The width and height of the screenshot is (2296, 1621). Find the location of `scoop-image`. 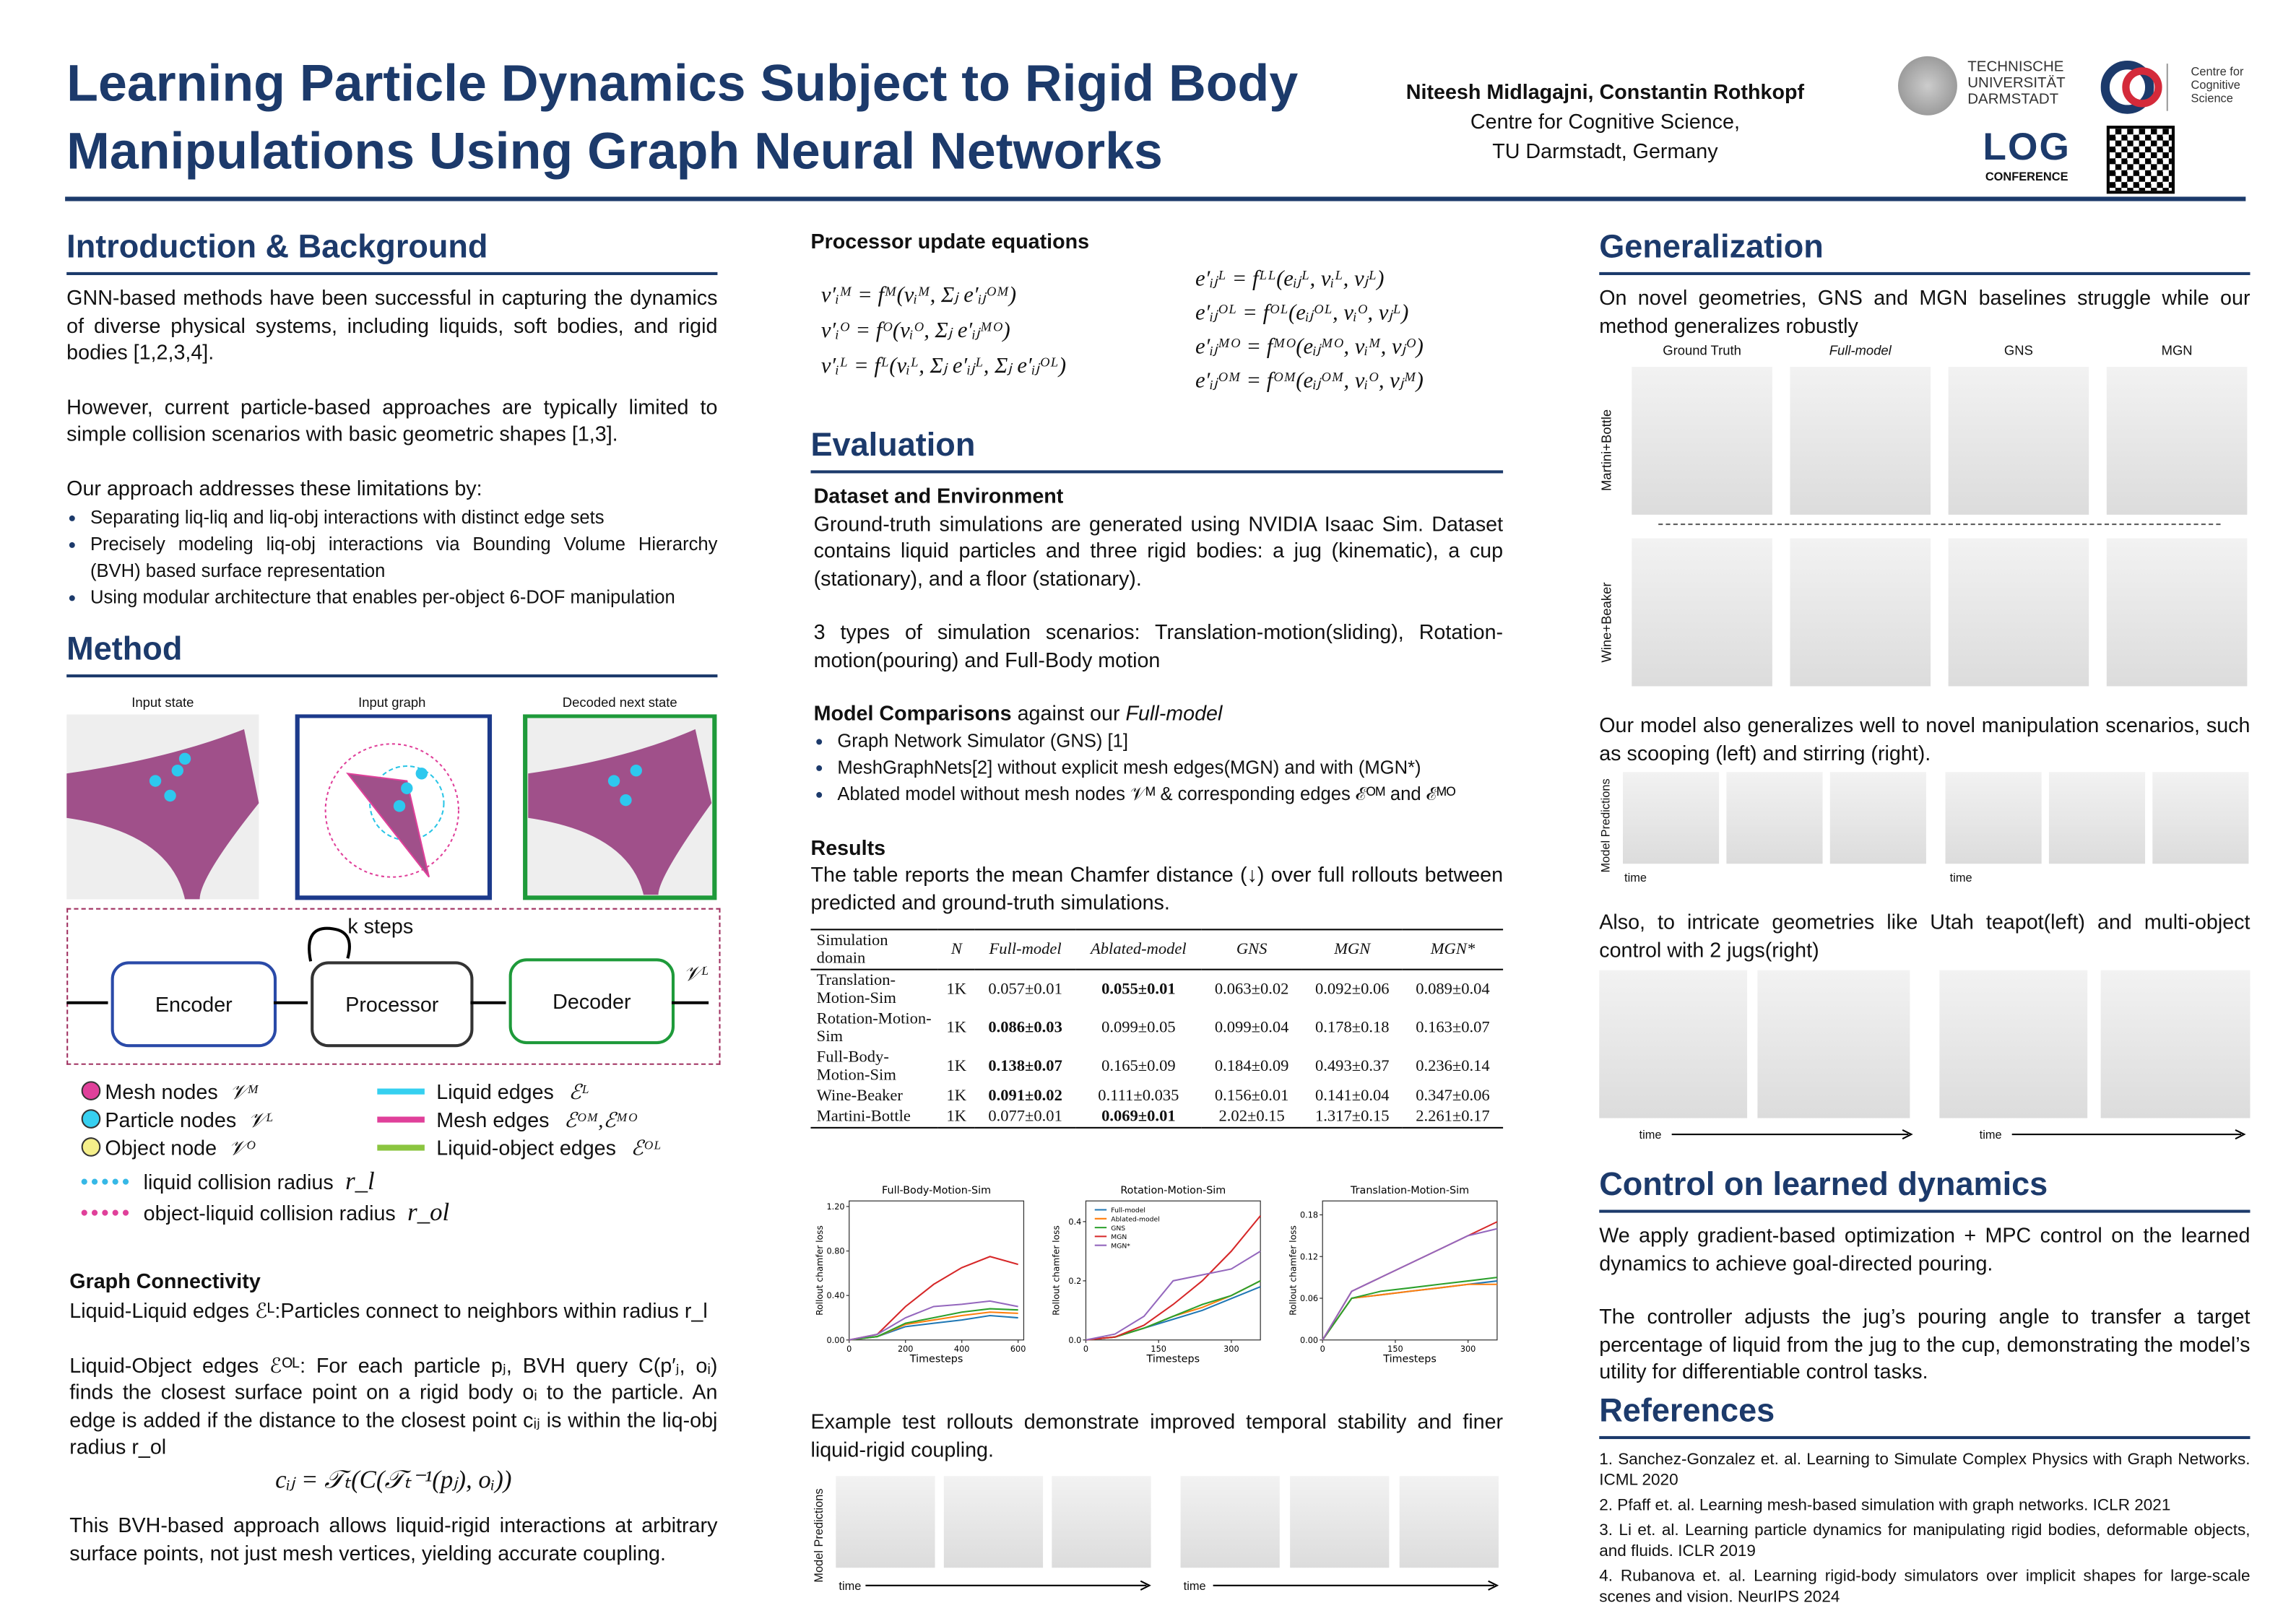

scoop-image is located at coordinates (1774, 818).